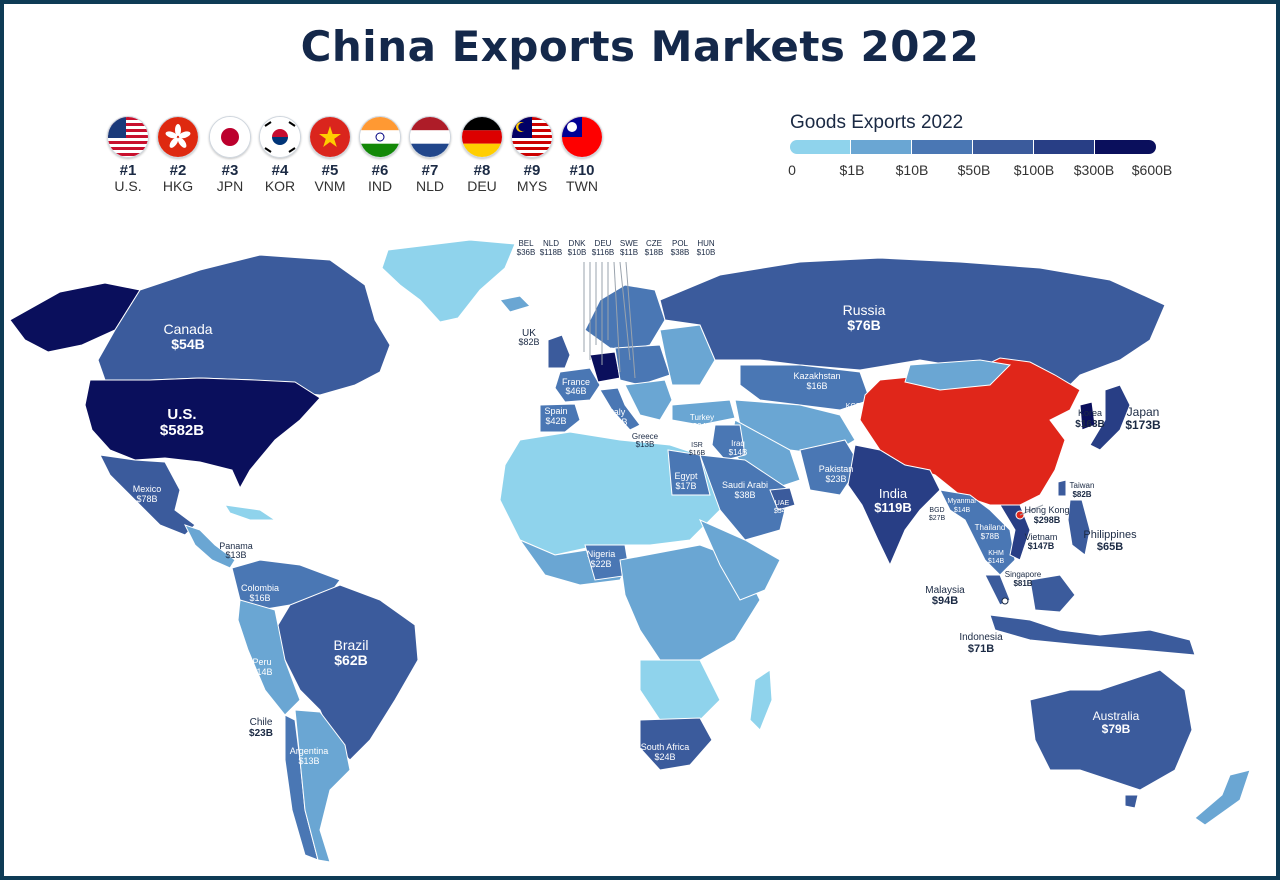  What do you see at coordinates (1034, 170) in the screenshot?
I see `legend-tick-label: $100B` at bounding box center [1034, 170].